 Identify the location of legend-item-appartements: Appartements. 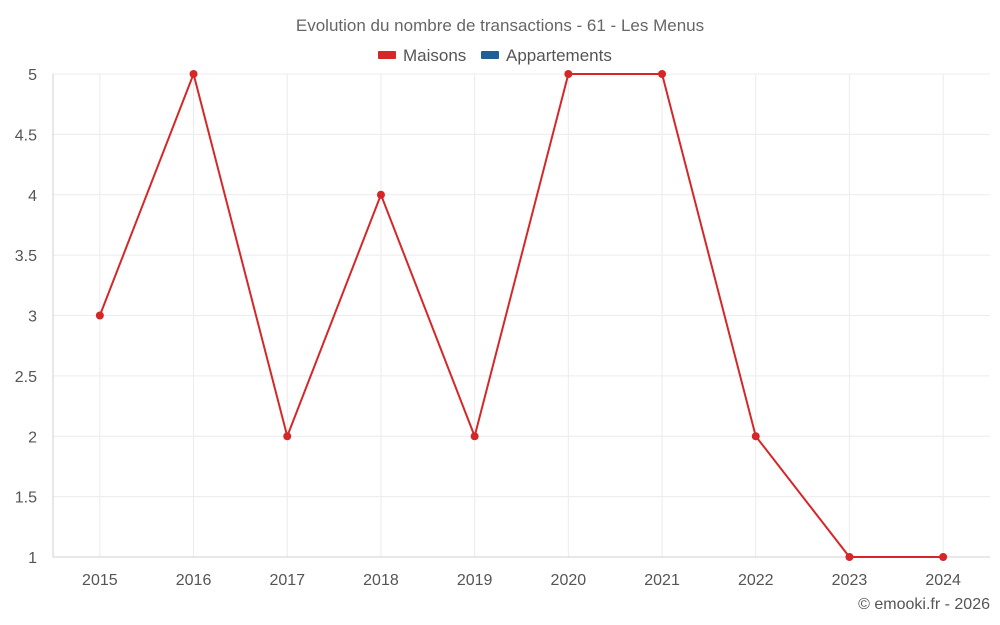
(546, 55).